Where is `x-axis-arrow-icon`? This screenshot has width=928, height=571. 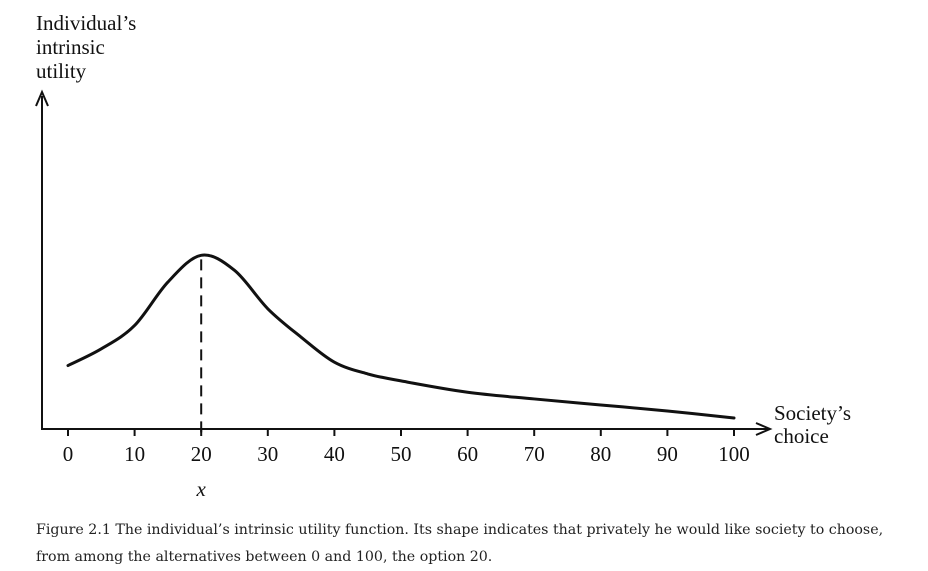
x-axis-arrow-icon is located at coordinates (764, 429).